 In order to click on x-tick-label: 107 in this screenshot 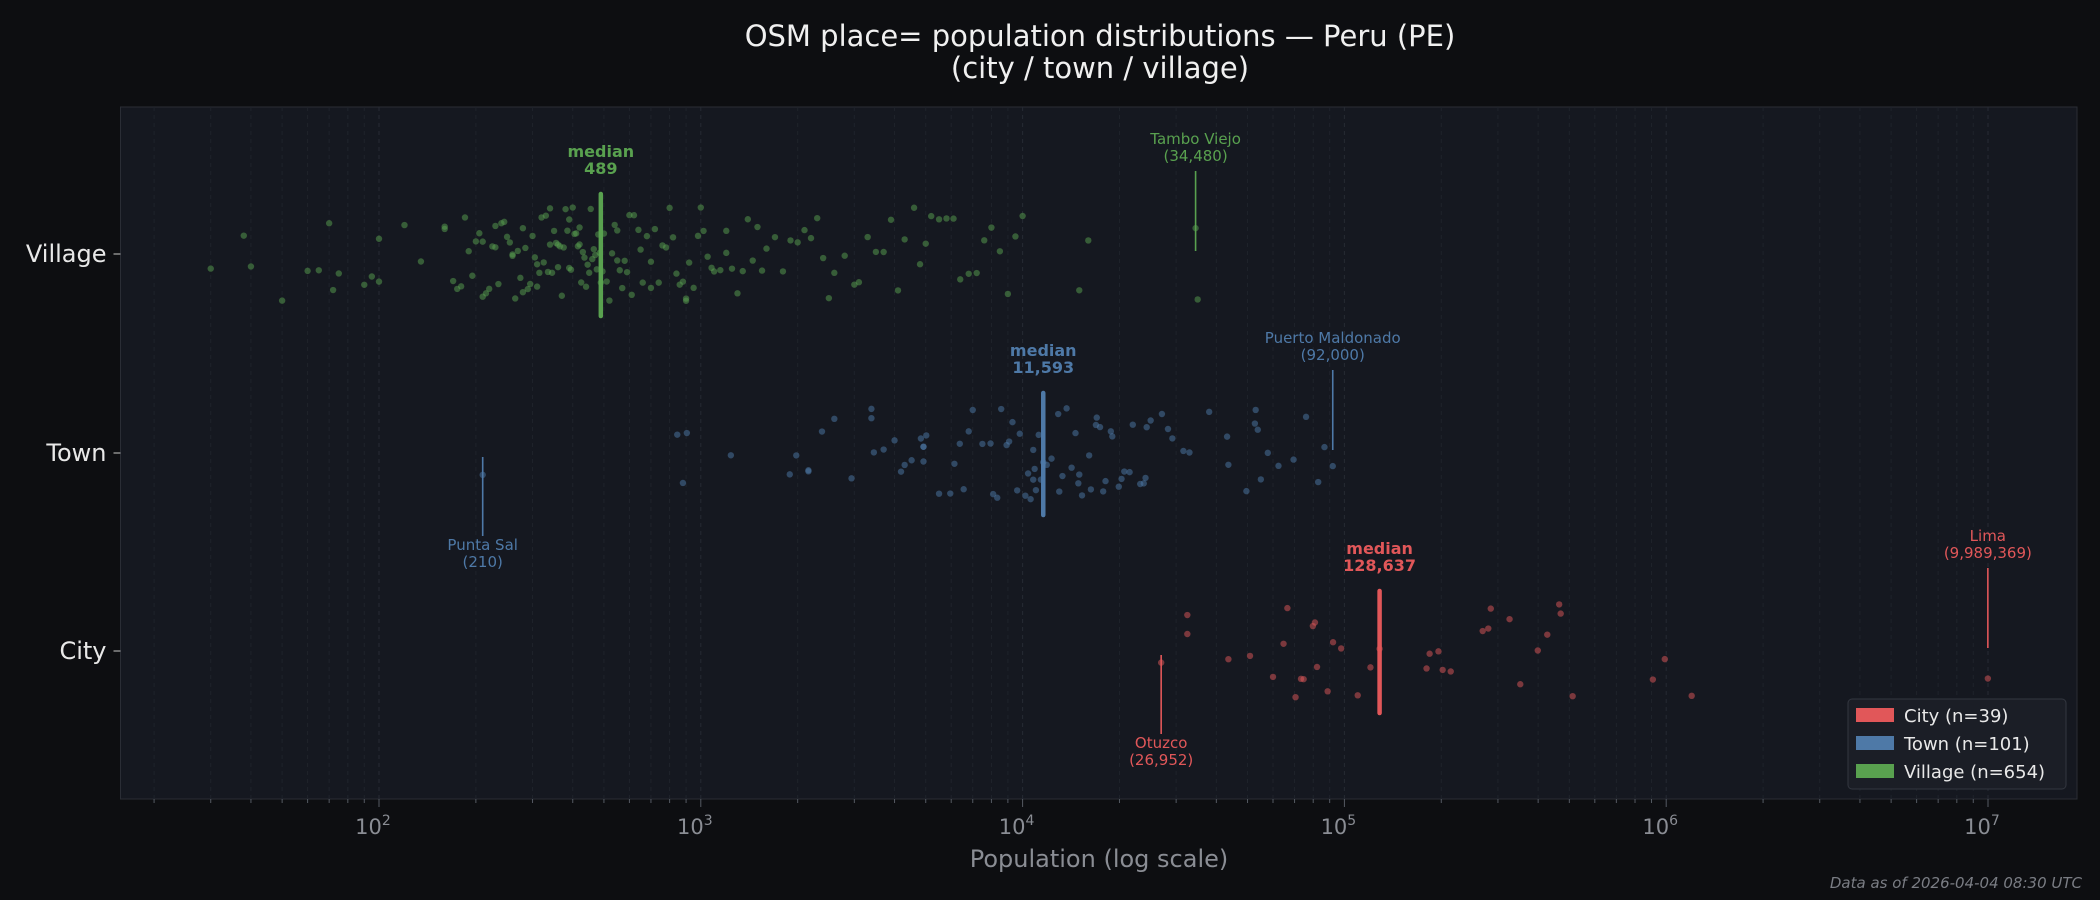, I will do `click(1982, 826)`.